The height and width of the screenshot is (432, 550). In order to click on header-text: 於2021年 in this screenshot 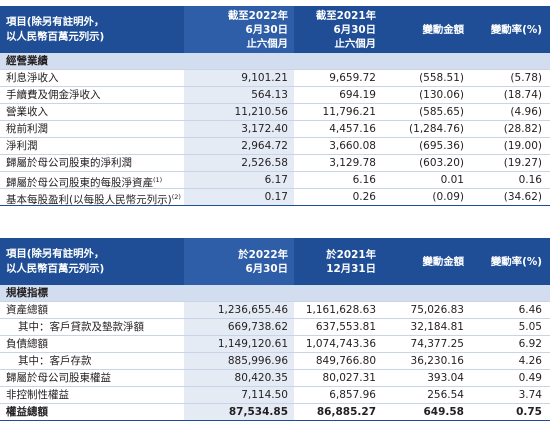, I will do `click(351, 254)`.